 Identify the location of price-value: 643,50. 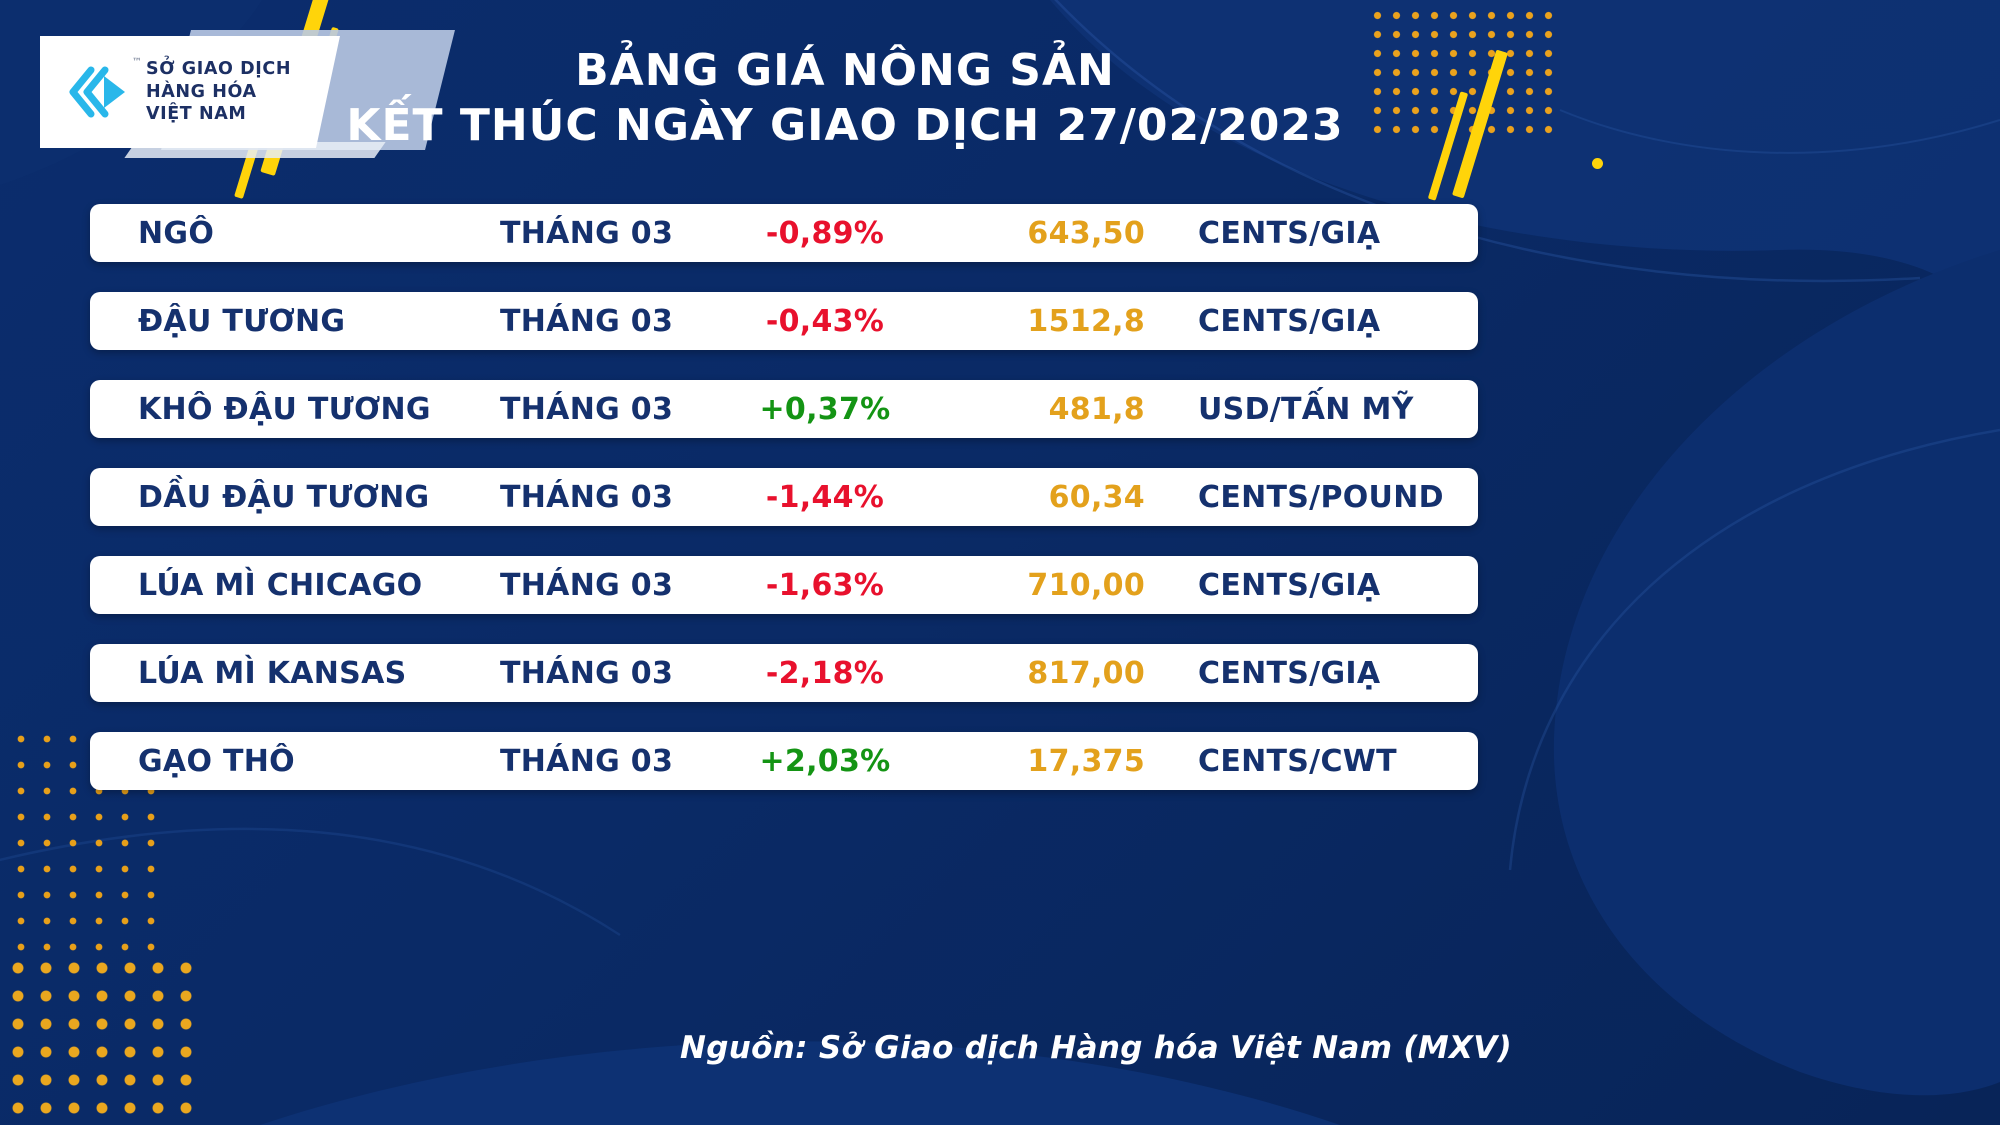
(1086, 233).